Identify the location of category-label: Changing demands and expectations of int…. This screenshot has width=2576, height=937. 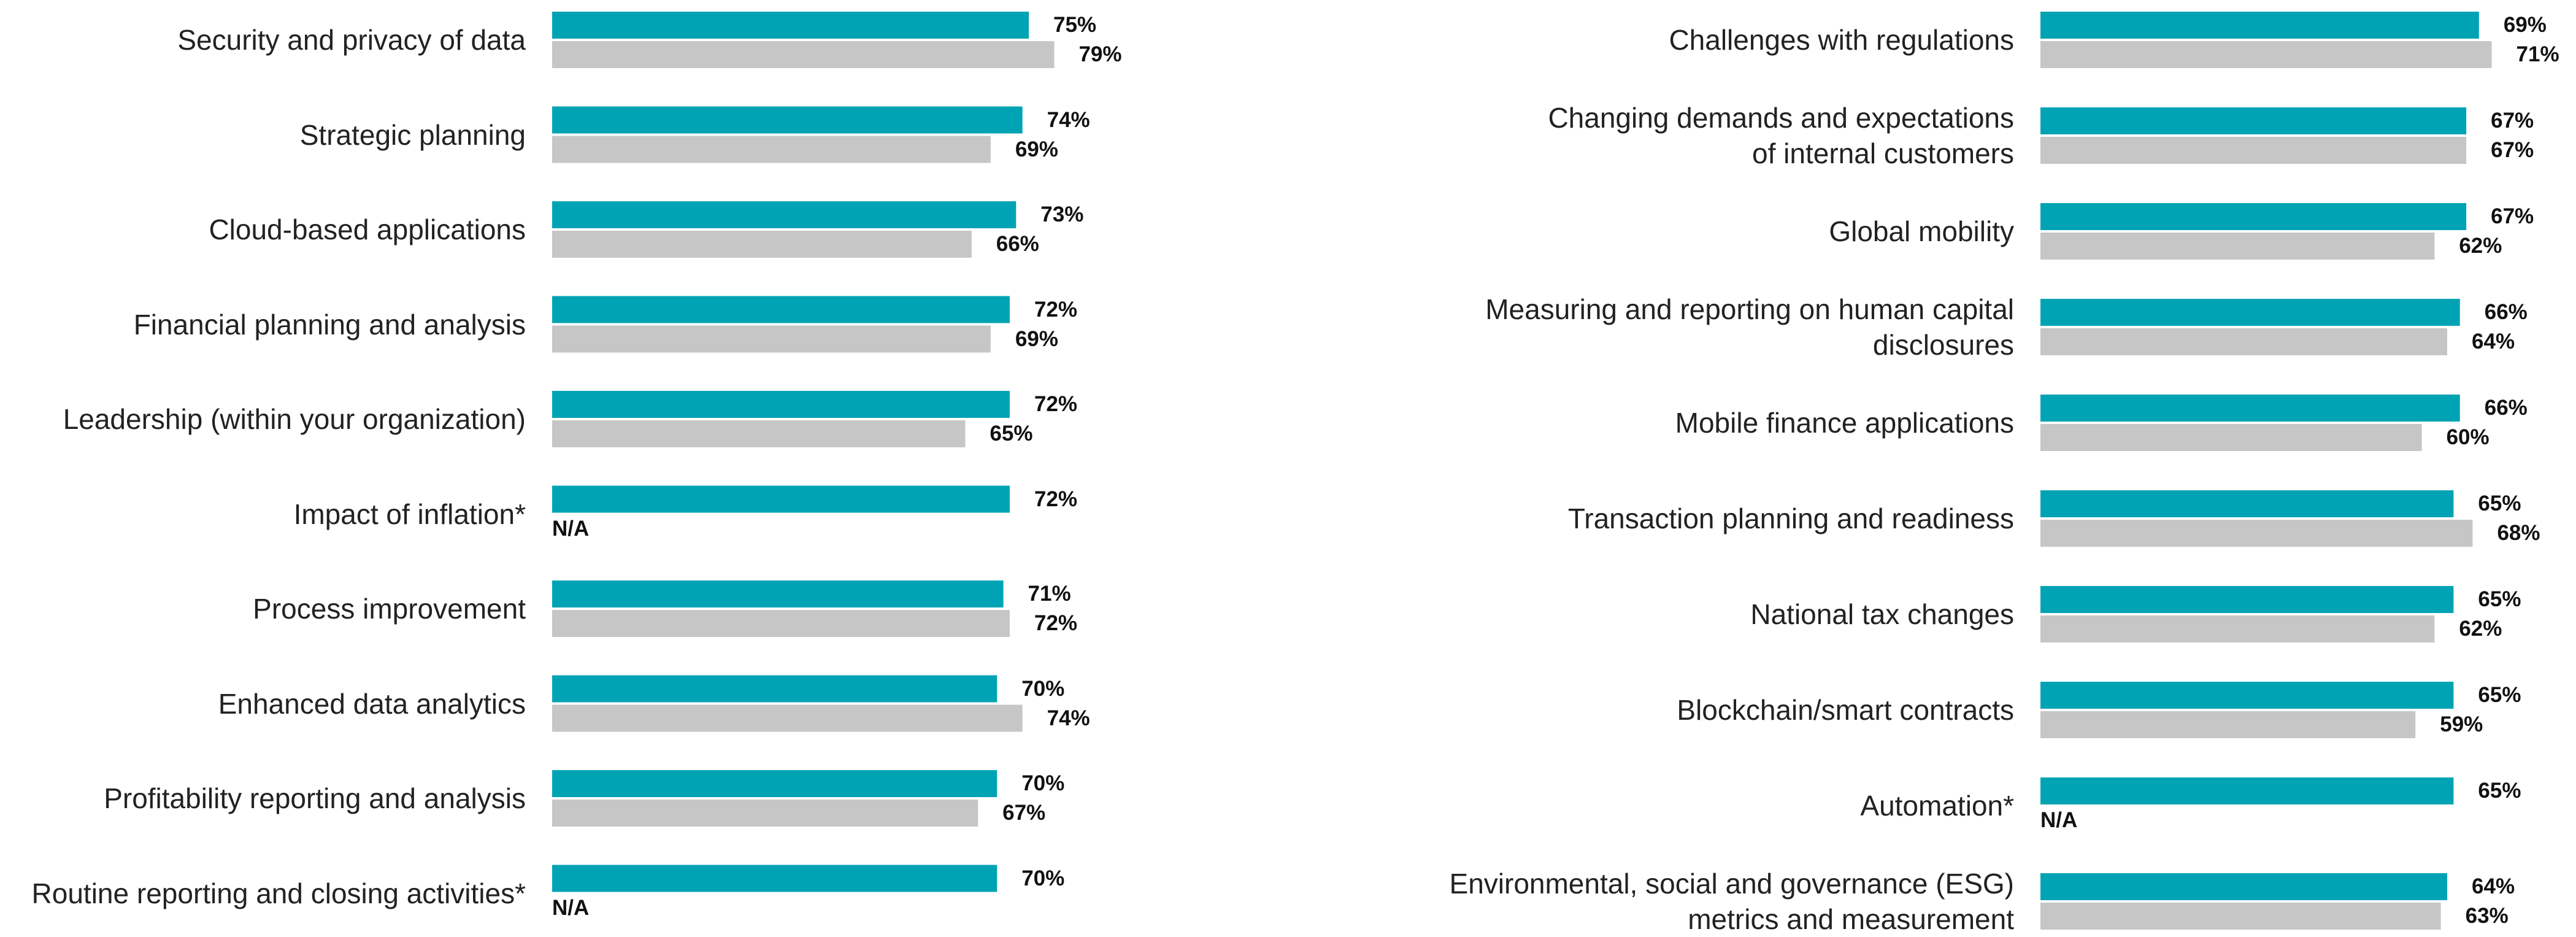
(1781, 135).